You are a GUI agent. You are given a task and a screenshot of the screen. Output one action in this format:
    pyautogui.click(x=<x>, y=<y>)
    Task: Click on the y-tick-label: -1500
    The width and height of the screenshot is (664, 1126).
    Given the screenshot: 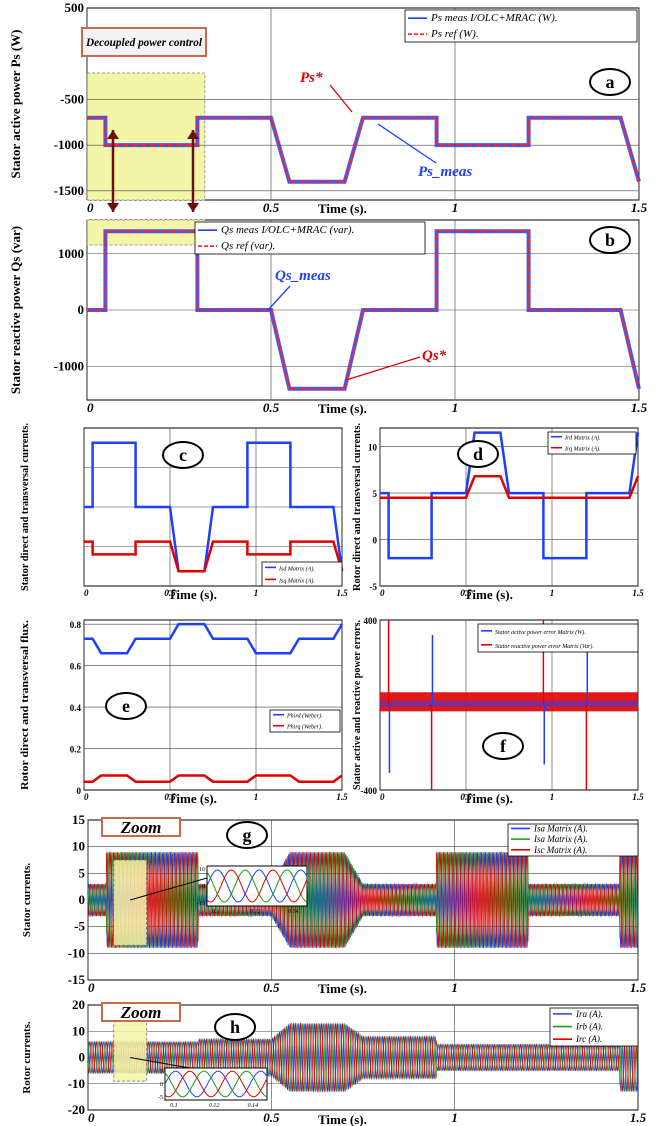 What is the action you would take?
    pyautogui.click(x=69, y=190)
    